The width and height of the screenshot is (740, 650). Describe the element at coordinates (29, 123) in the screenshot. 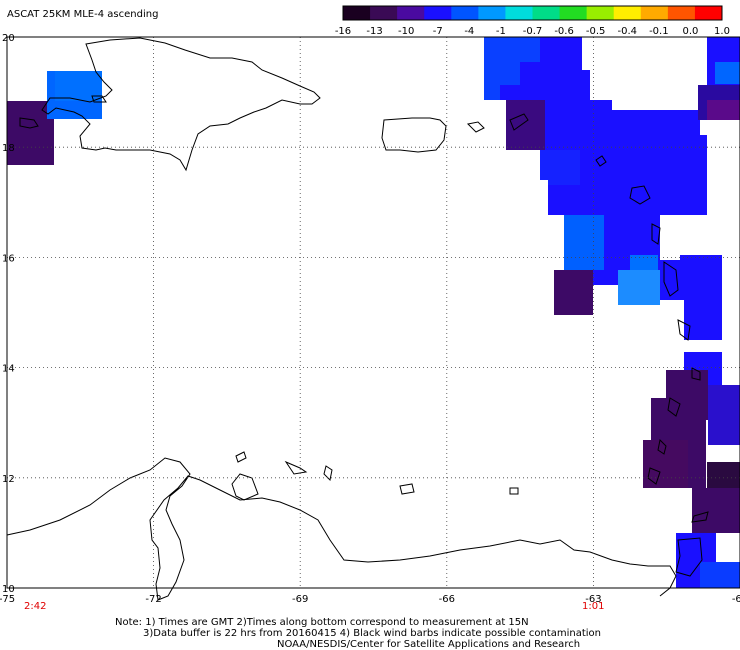

I see `coastline-cuba-tip` at that location.